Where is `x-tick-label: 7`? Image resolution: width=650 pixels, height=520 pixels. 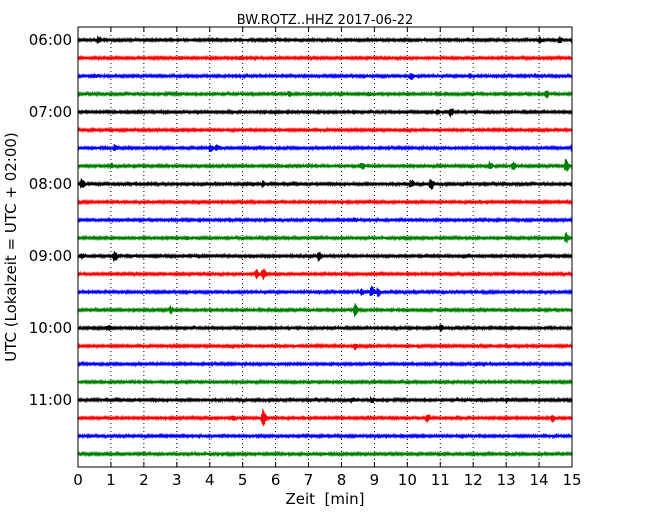
x-tick-label: 7 is located at coordinates (309, 480).